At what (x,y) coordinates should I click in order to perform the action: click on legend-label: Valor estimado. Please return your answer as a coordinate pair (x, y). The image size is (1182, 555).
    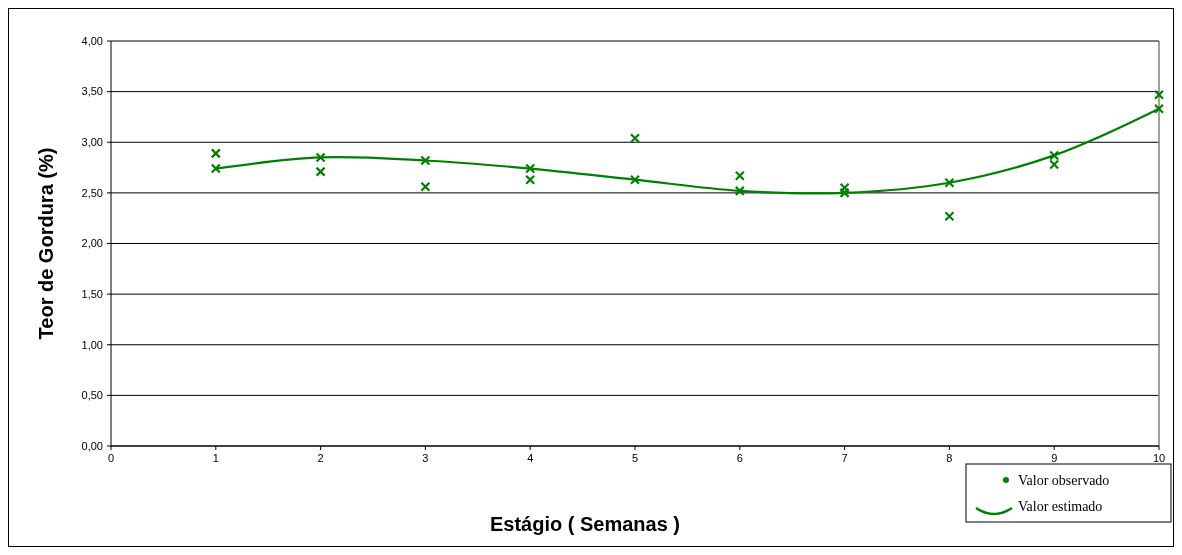
    Looking at the image, I should click on (1060, 506).